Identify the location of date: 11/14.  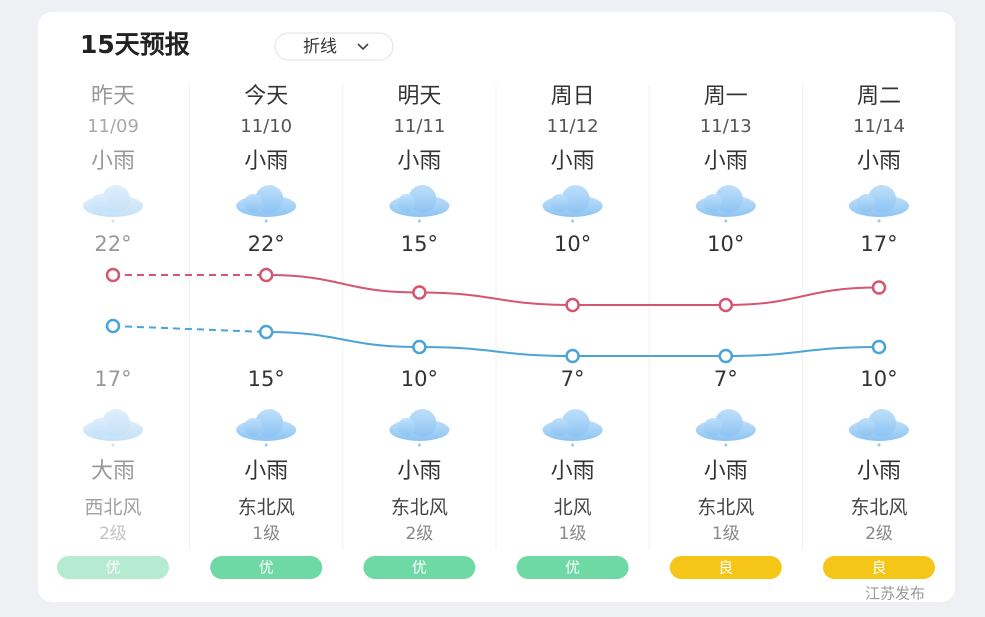
(879, 126).